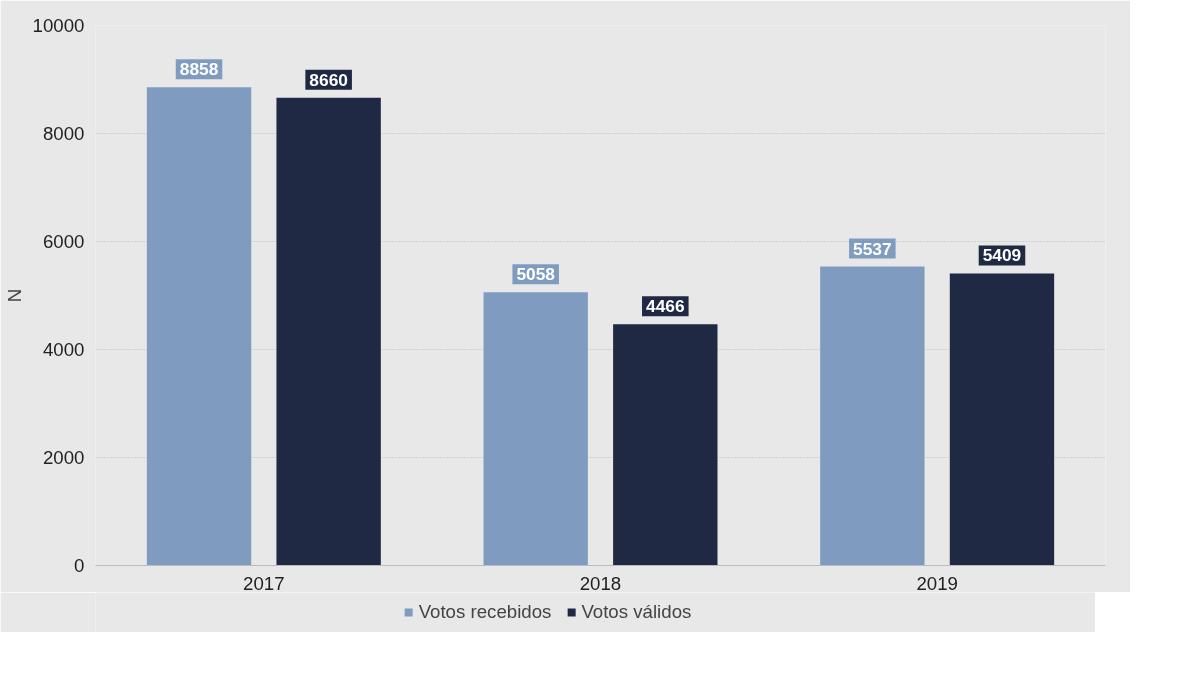 The image size is (1192, 700). I want to click on legend-label: Votos válidos, so click(636, 612).